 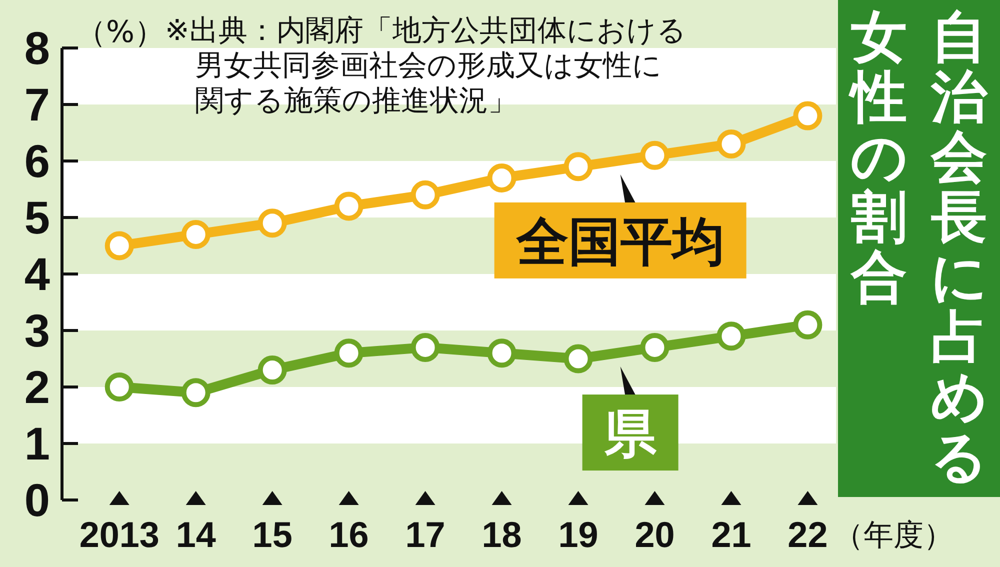 I want to click on x-tick-label: 19, so click(x=578, y=534).